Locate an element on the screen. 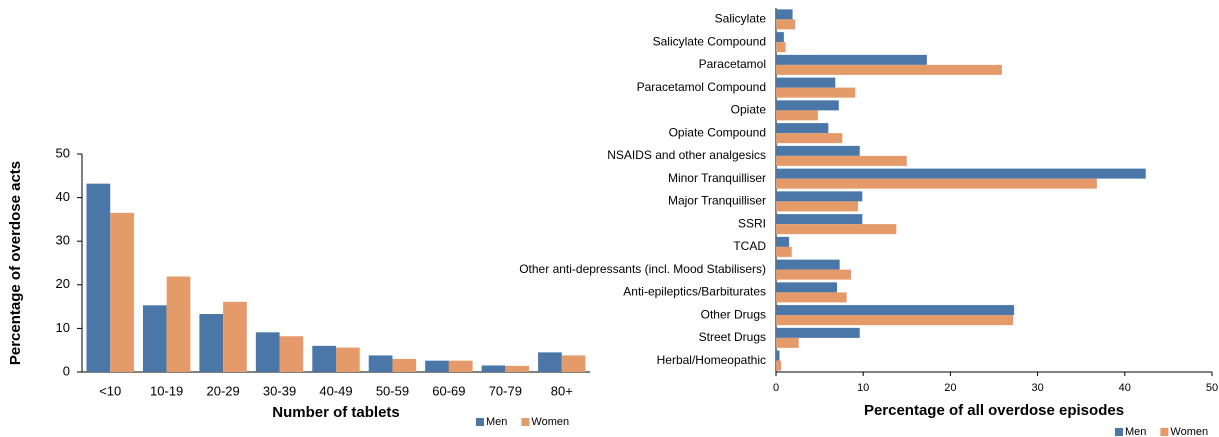  y-tick-label: TCAD is located at coordinates (749, 246).